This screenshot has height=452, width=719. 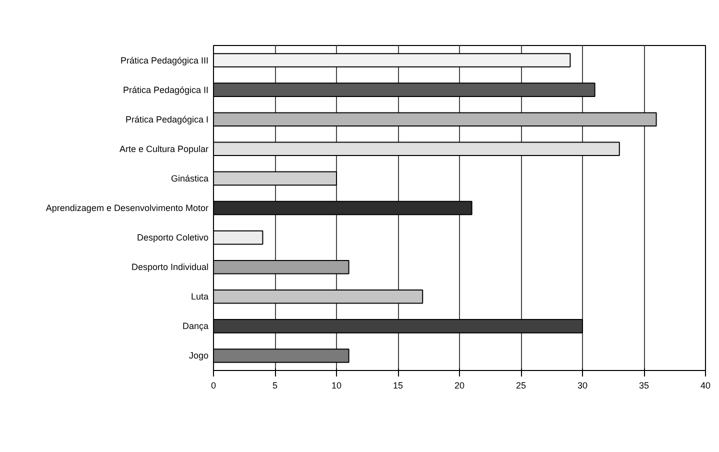 What do you see at coordinates (705, 385) in the screenshot?
I see `x-tick-label: 40` at bounding box center [705, 385].